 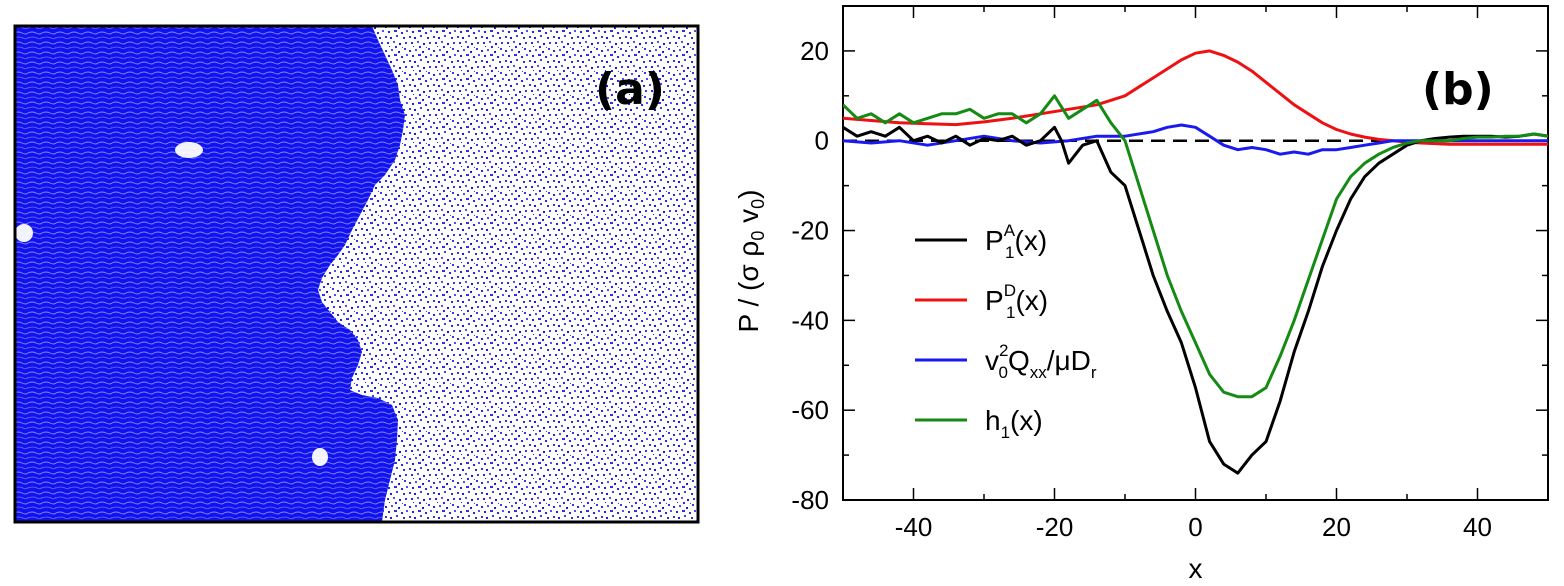 What do you see at coordinates (810, 500) in the screenshot?
I see `y-tick-label: -80` at bounding box center [810, 500].